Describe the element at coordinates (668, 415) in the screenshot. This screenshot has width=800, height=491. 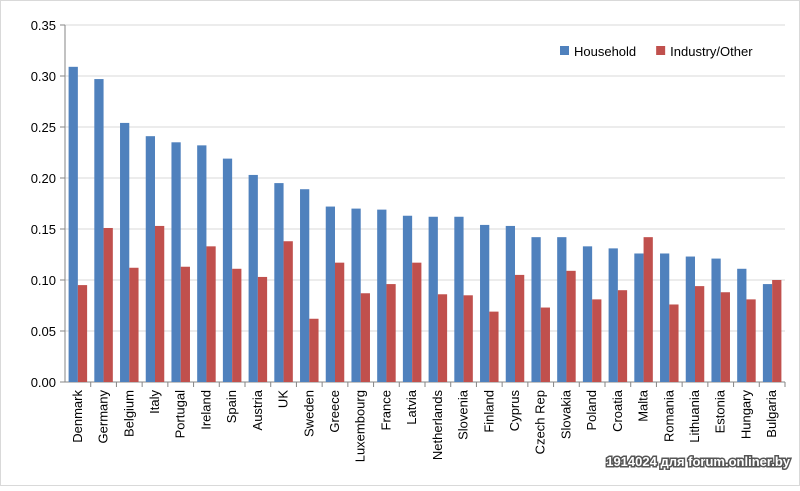
I see `x-tick-label: Romania` at that location.